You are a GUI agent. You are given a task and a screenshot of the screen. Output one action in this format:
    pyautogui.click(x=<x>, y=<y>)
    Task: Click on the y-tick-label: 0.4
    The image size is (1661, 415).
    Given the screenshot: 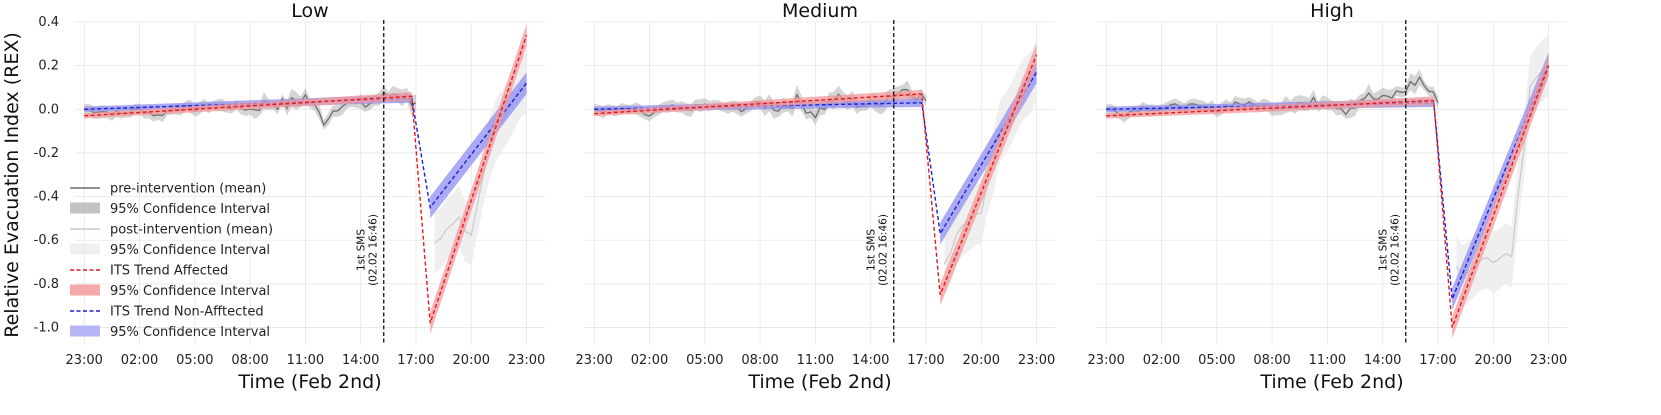 What is the action you would take?
    pyautogui.click(x=48, y=22)
    